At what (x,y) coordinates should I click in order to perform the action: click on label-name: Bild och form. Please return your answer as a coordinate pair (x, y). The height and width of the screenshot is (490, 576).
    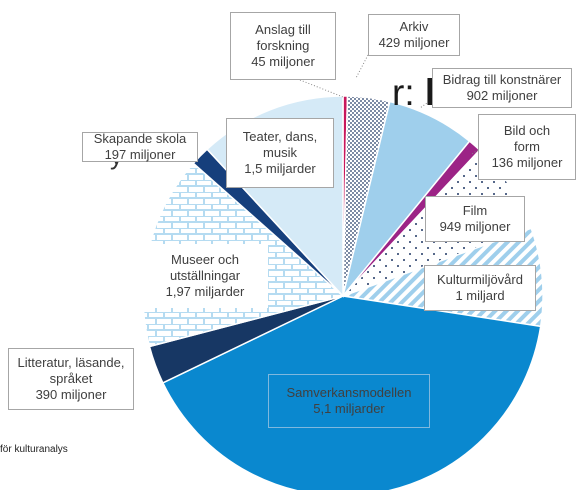
    Looking at the image, I should click on (527, 138).